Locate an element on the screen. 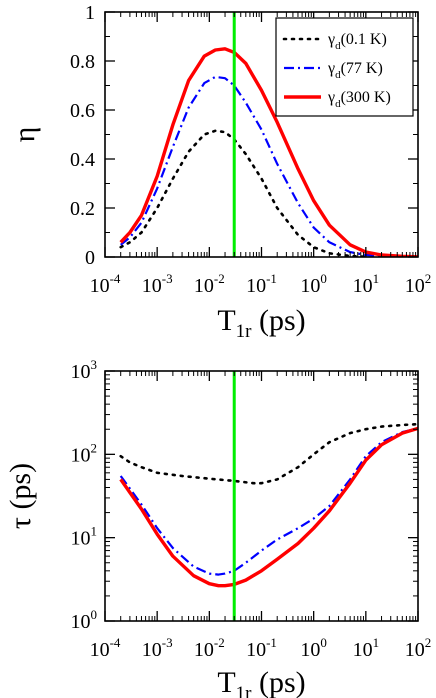  y-tick-label: 1 is located at coordinates (90, 13).